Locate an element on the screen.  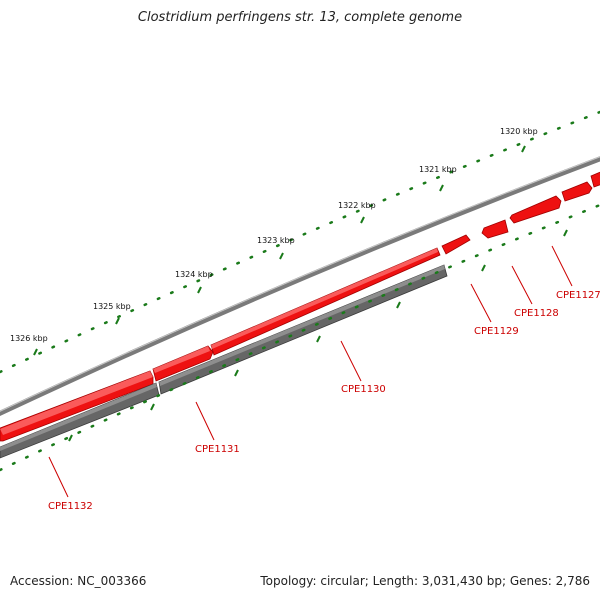
scale-label: 1323 kbp is located at coordinates (276, 240).